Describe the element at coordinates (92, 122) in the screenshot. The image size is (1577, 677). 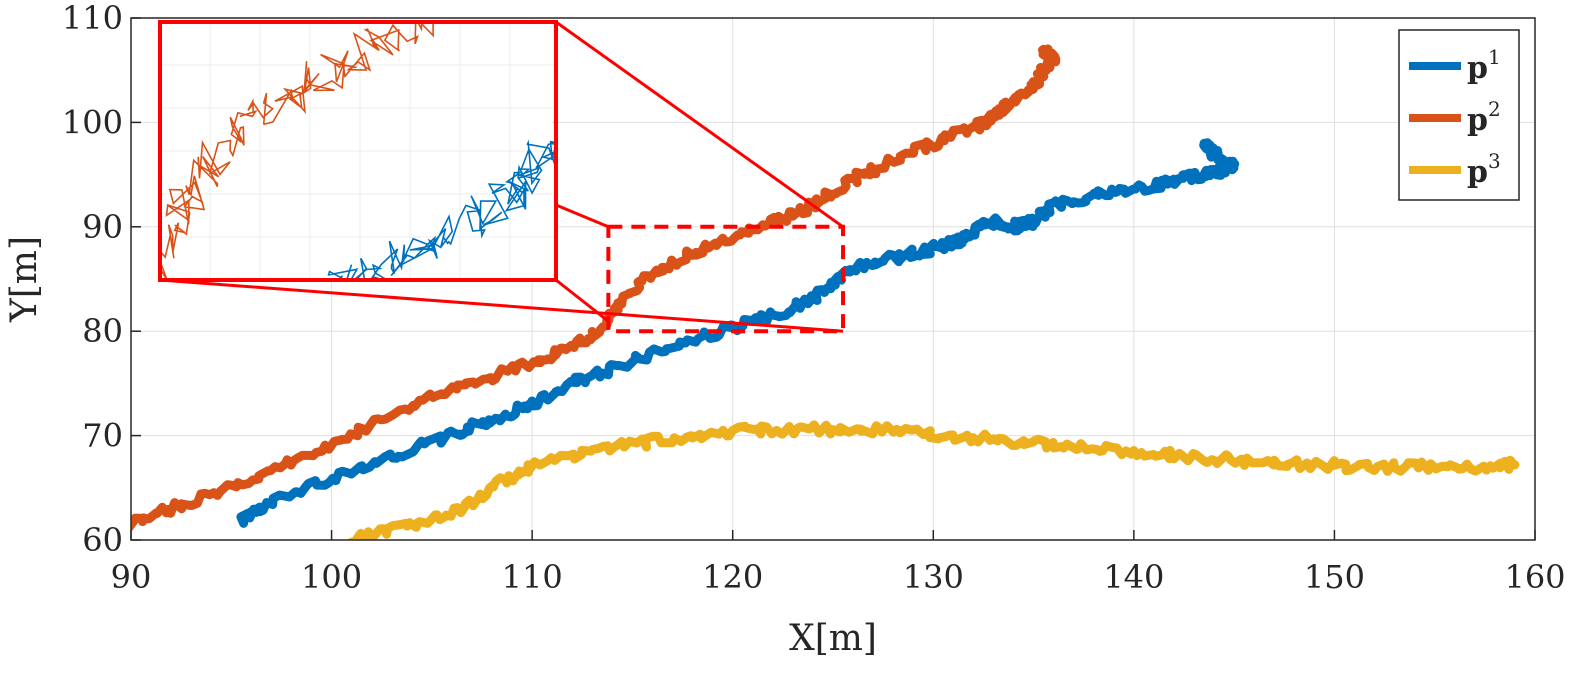
I see `y-tick-label: 100` at that location.